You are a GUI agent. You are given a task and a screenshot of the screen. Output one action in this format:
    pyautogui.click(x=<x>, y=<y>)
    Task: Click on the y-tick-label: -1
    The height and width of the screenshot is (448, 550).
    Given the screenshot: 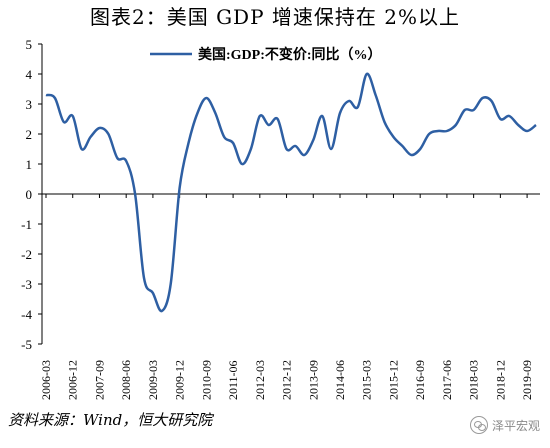 What is the action you would take?
    pyautogui.click(x=26, y=224)
    